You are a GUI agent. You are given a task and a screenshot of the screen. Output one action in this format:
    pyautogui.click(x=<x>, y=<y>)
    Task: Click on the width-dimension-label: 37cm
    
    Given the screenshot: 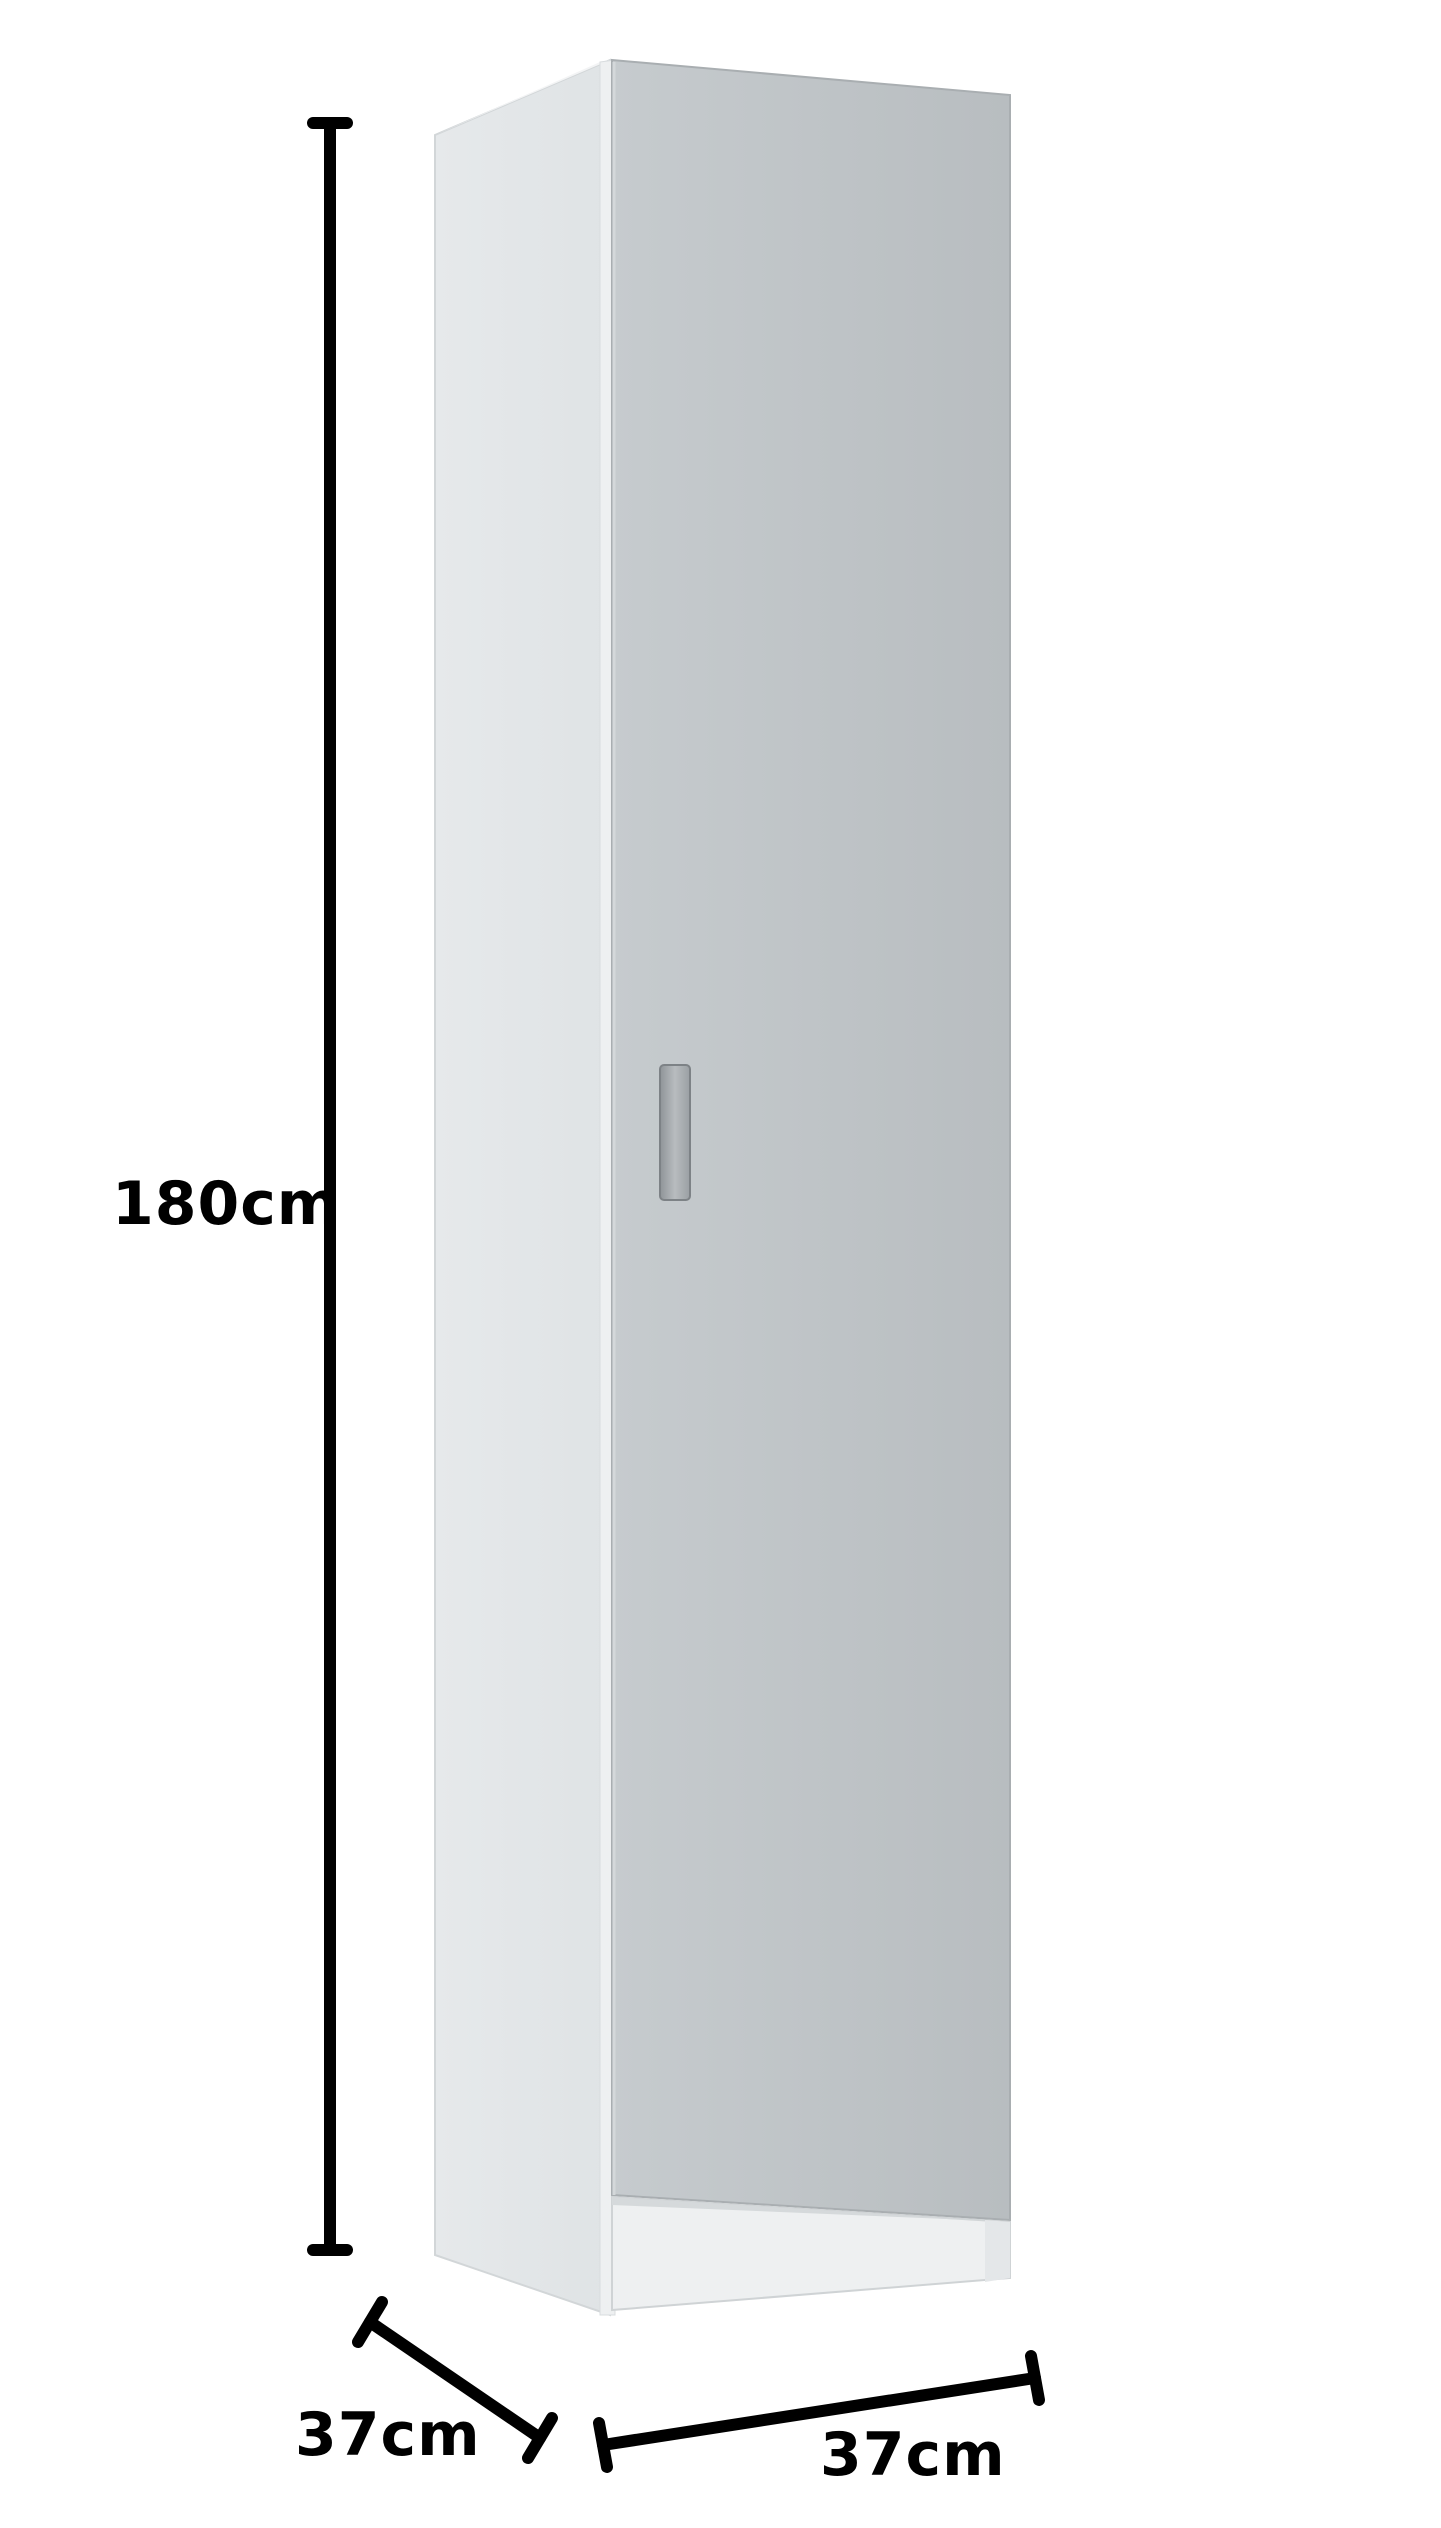 What is the action you would take?
    pyautogui.click(x=913, y=2455)
    